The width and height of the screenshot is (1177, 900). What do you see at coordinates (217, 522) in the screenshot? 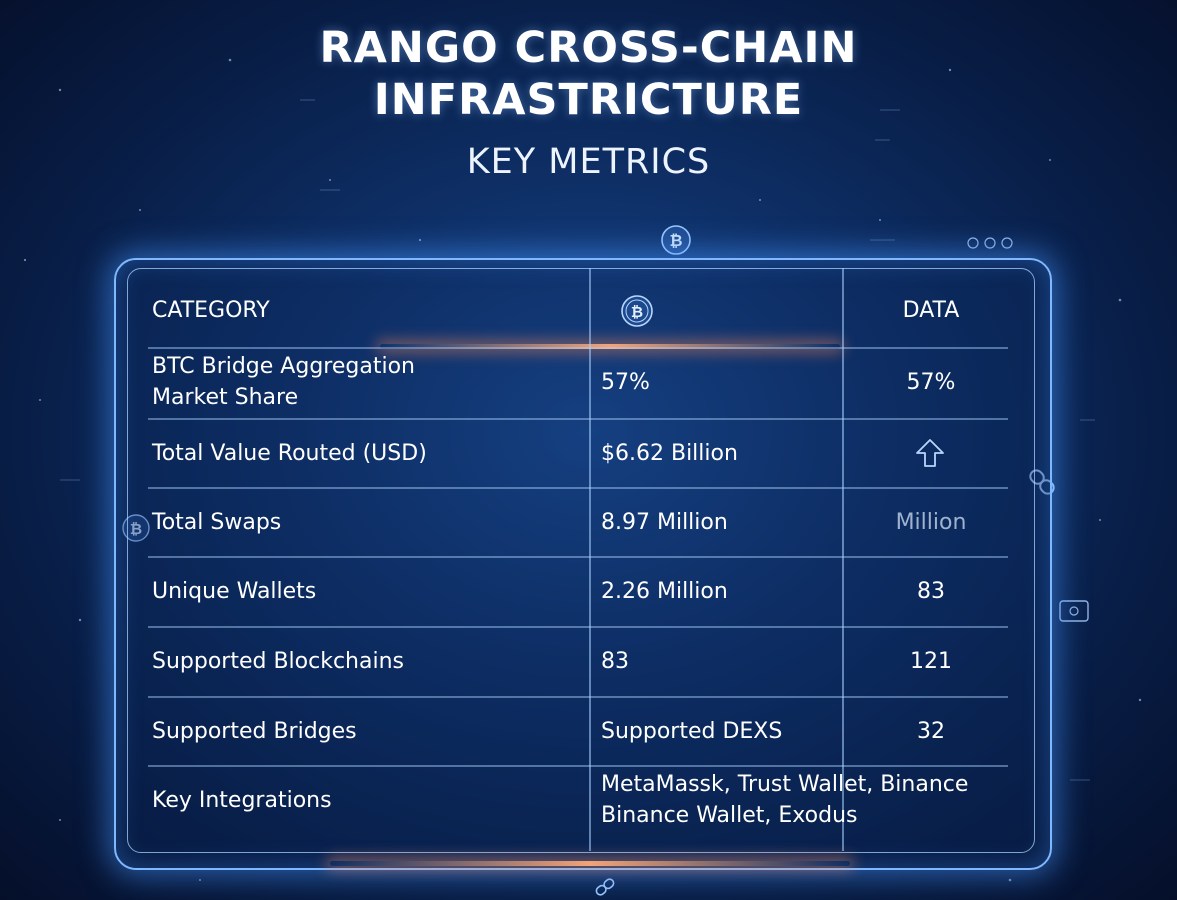
I see `table-row-category: Total Swaps` at bounding box center [217, 522].